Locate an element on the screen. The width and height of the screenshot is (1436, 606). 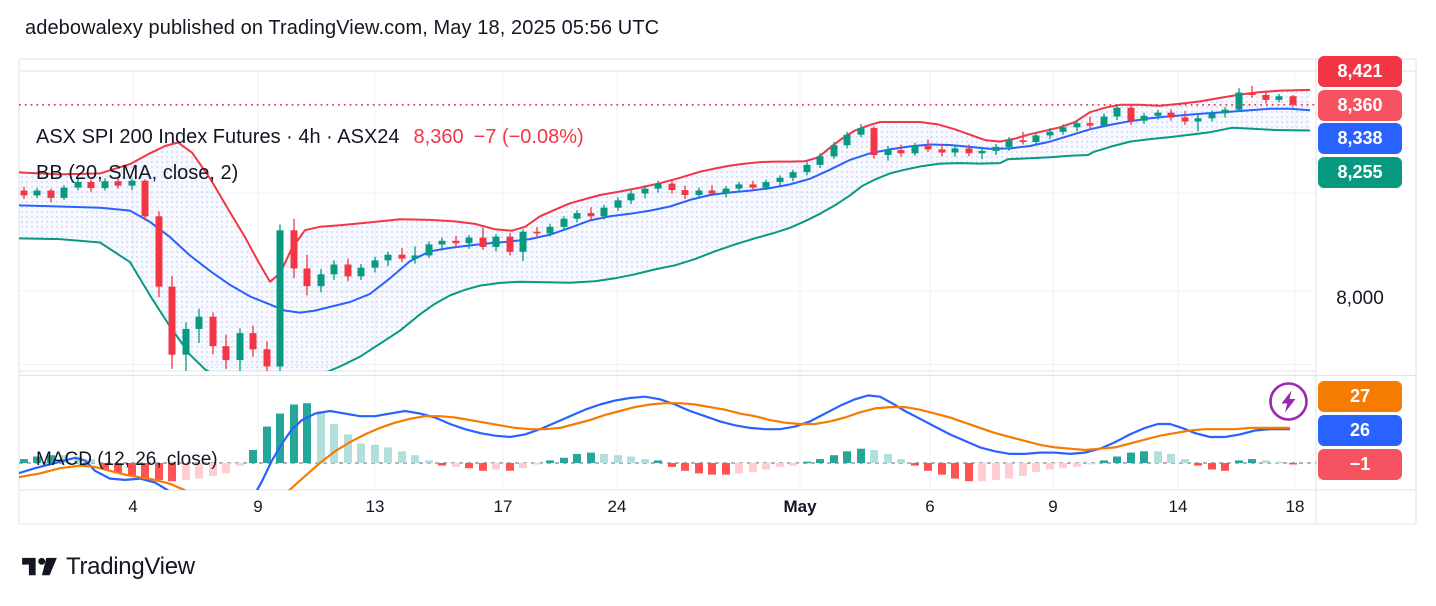
tradingview-logo-icon is located at coordinates (39, 566).